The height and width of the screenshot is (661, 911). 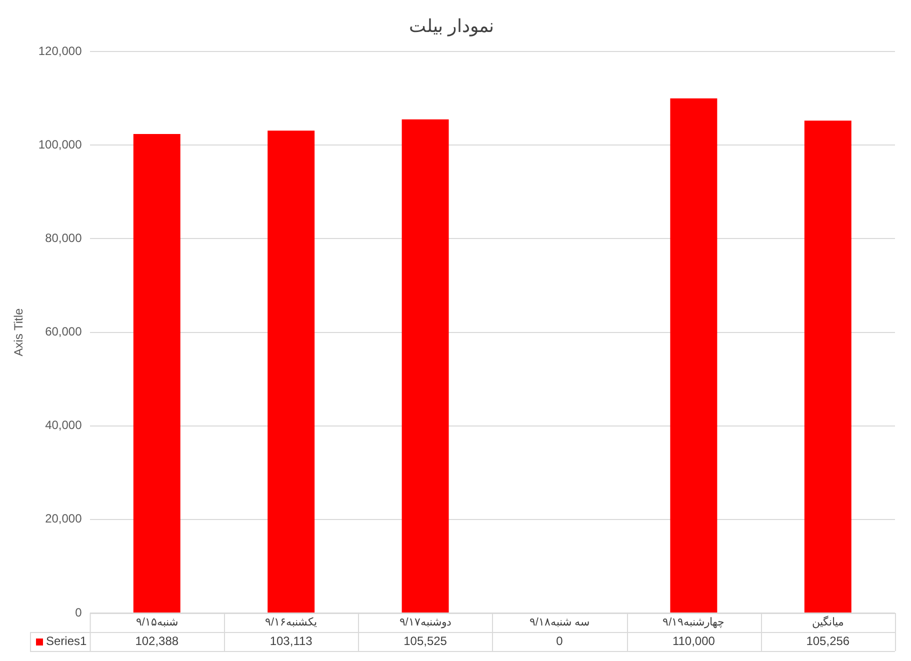 What do you see at coordinates (828, 622) in the screenshot?
I see `x-tick-label: میانگین` at bounding box center [828, 622].